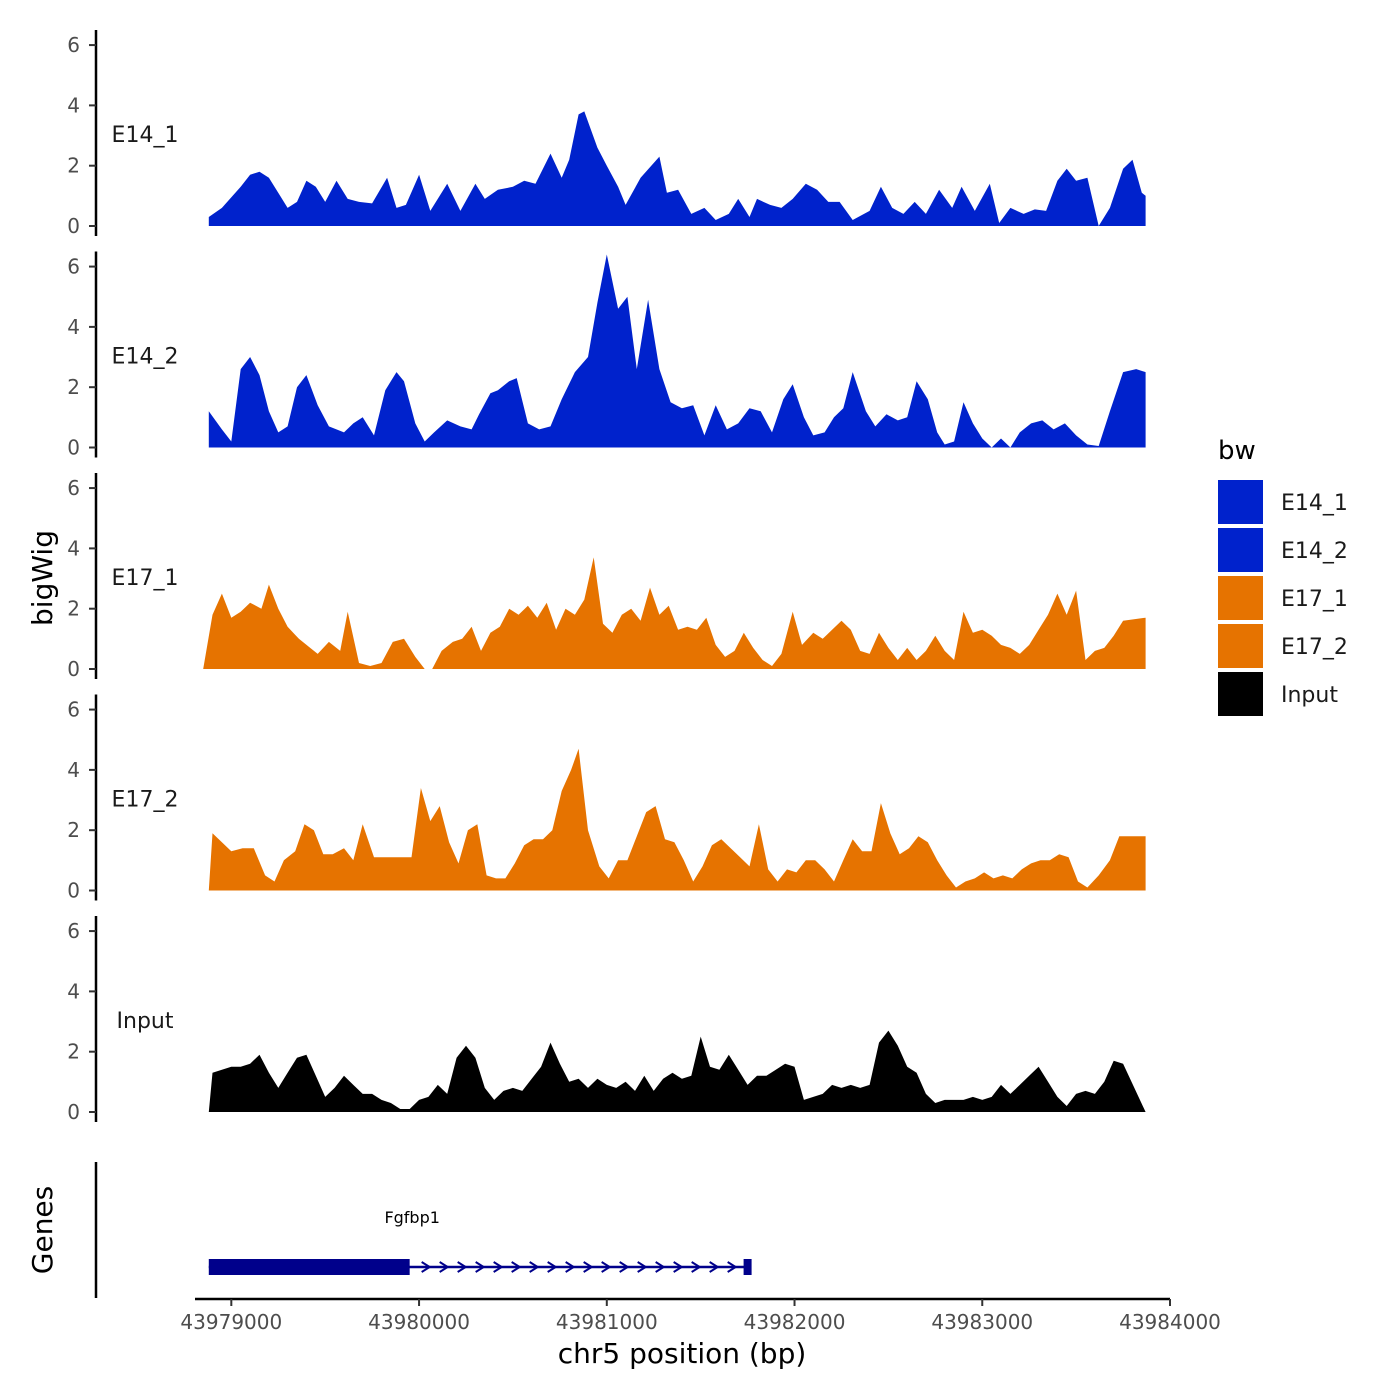 The image size is (1400, 1400). I want to click on gene-exon-block, so click(309, 1267).